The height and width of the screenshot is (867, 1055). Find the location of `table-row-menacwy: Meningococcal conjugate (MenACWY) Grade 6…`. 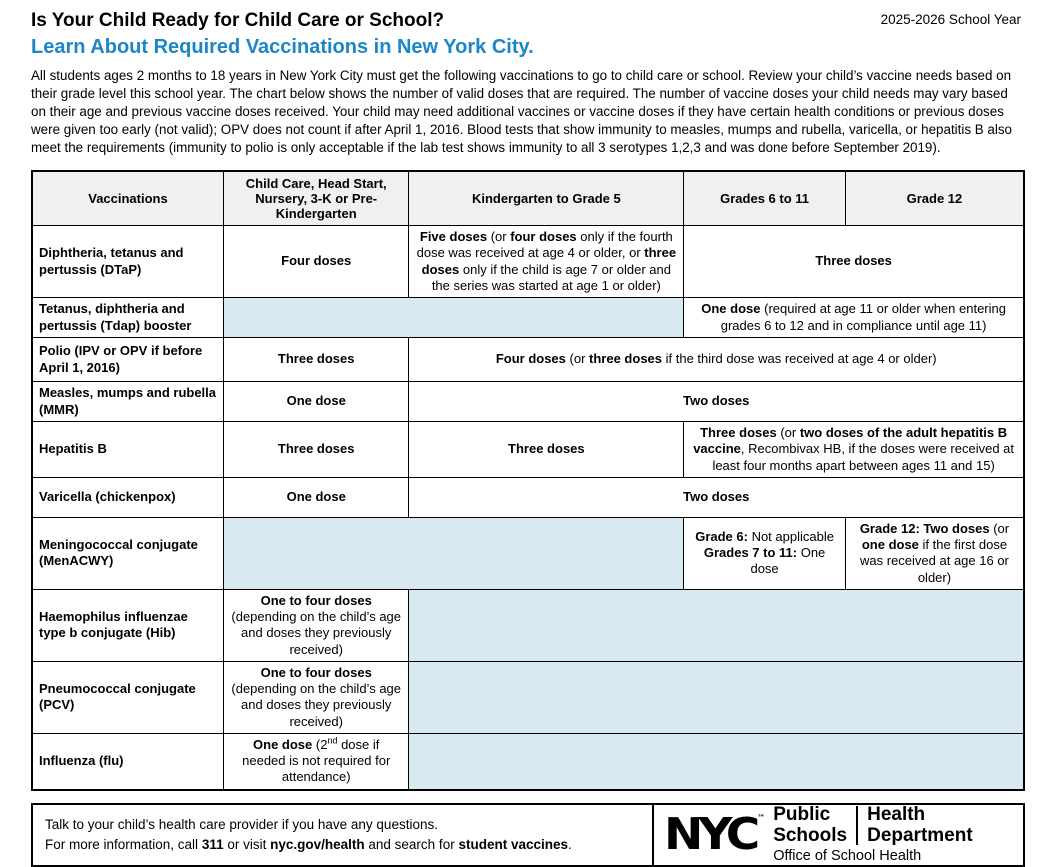

table-row-menacwy: Meningococcal conjugate (MenACWY) Grade 6… is located at coordinates (528, 553).